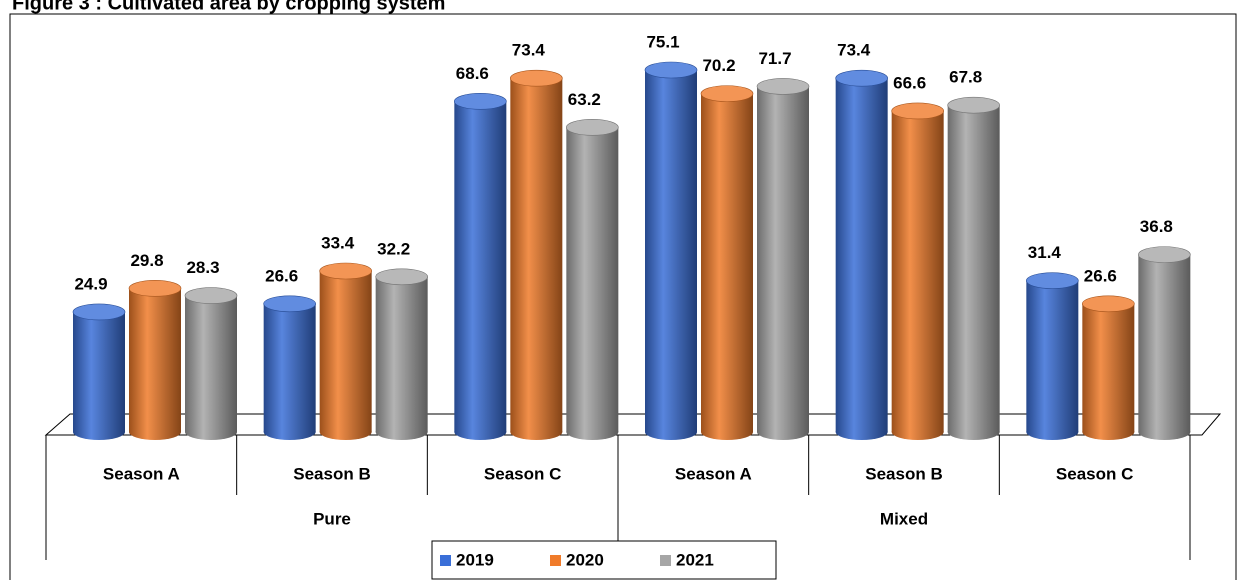 This screenshot has height=580, width=1248. Describe the element at coordinates (90, 283) in the screenshot. I see `data-label: 24.9` at that location.